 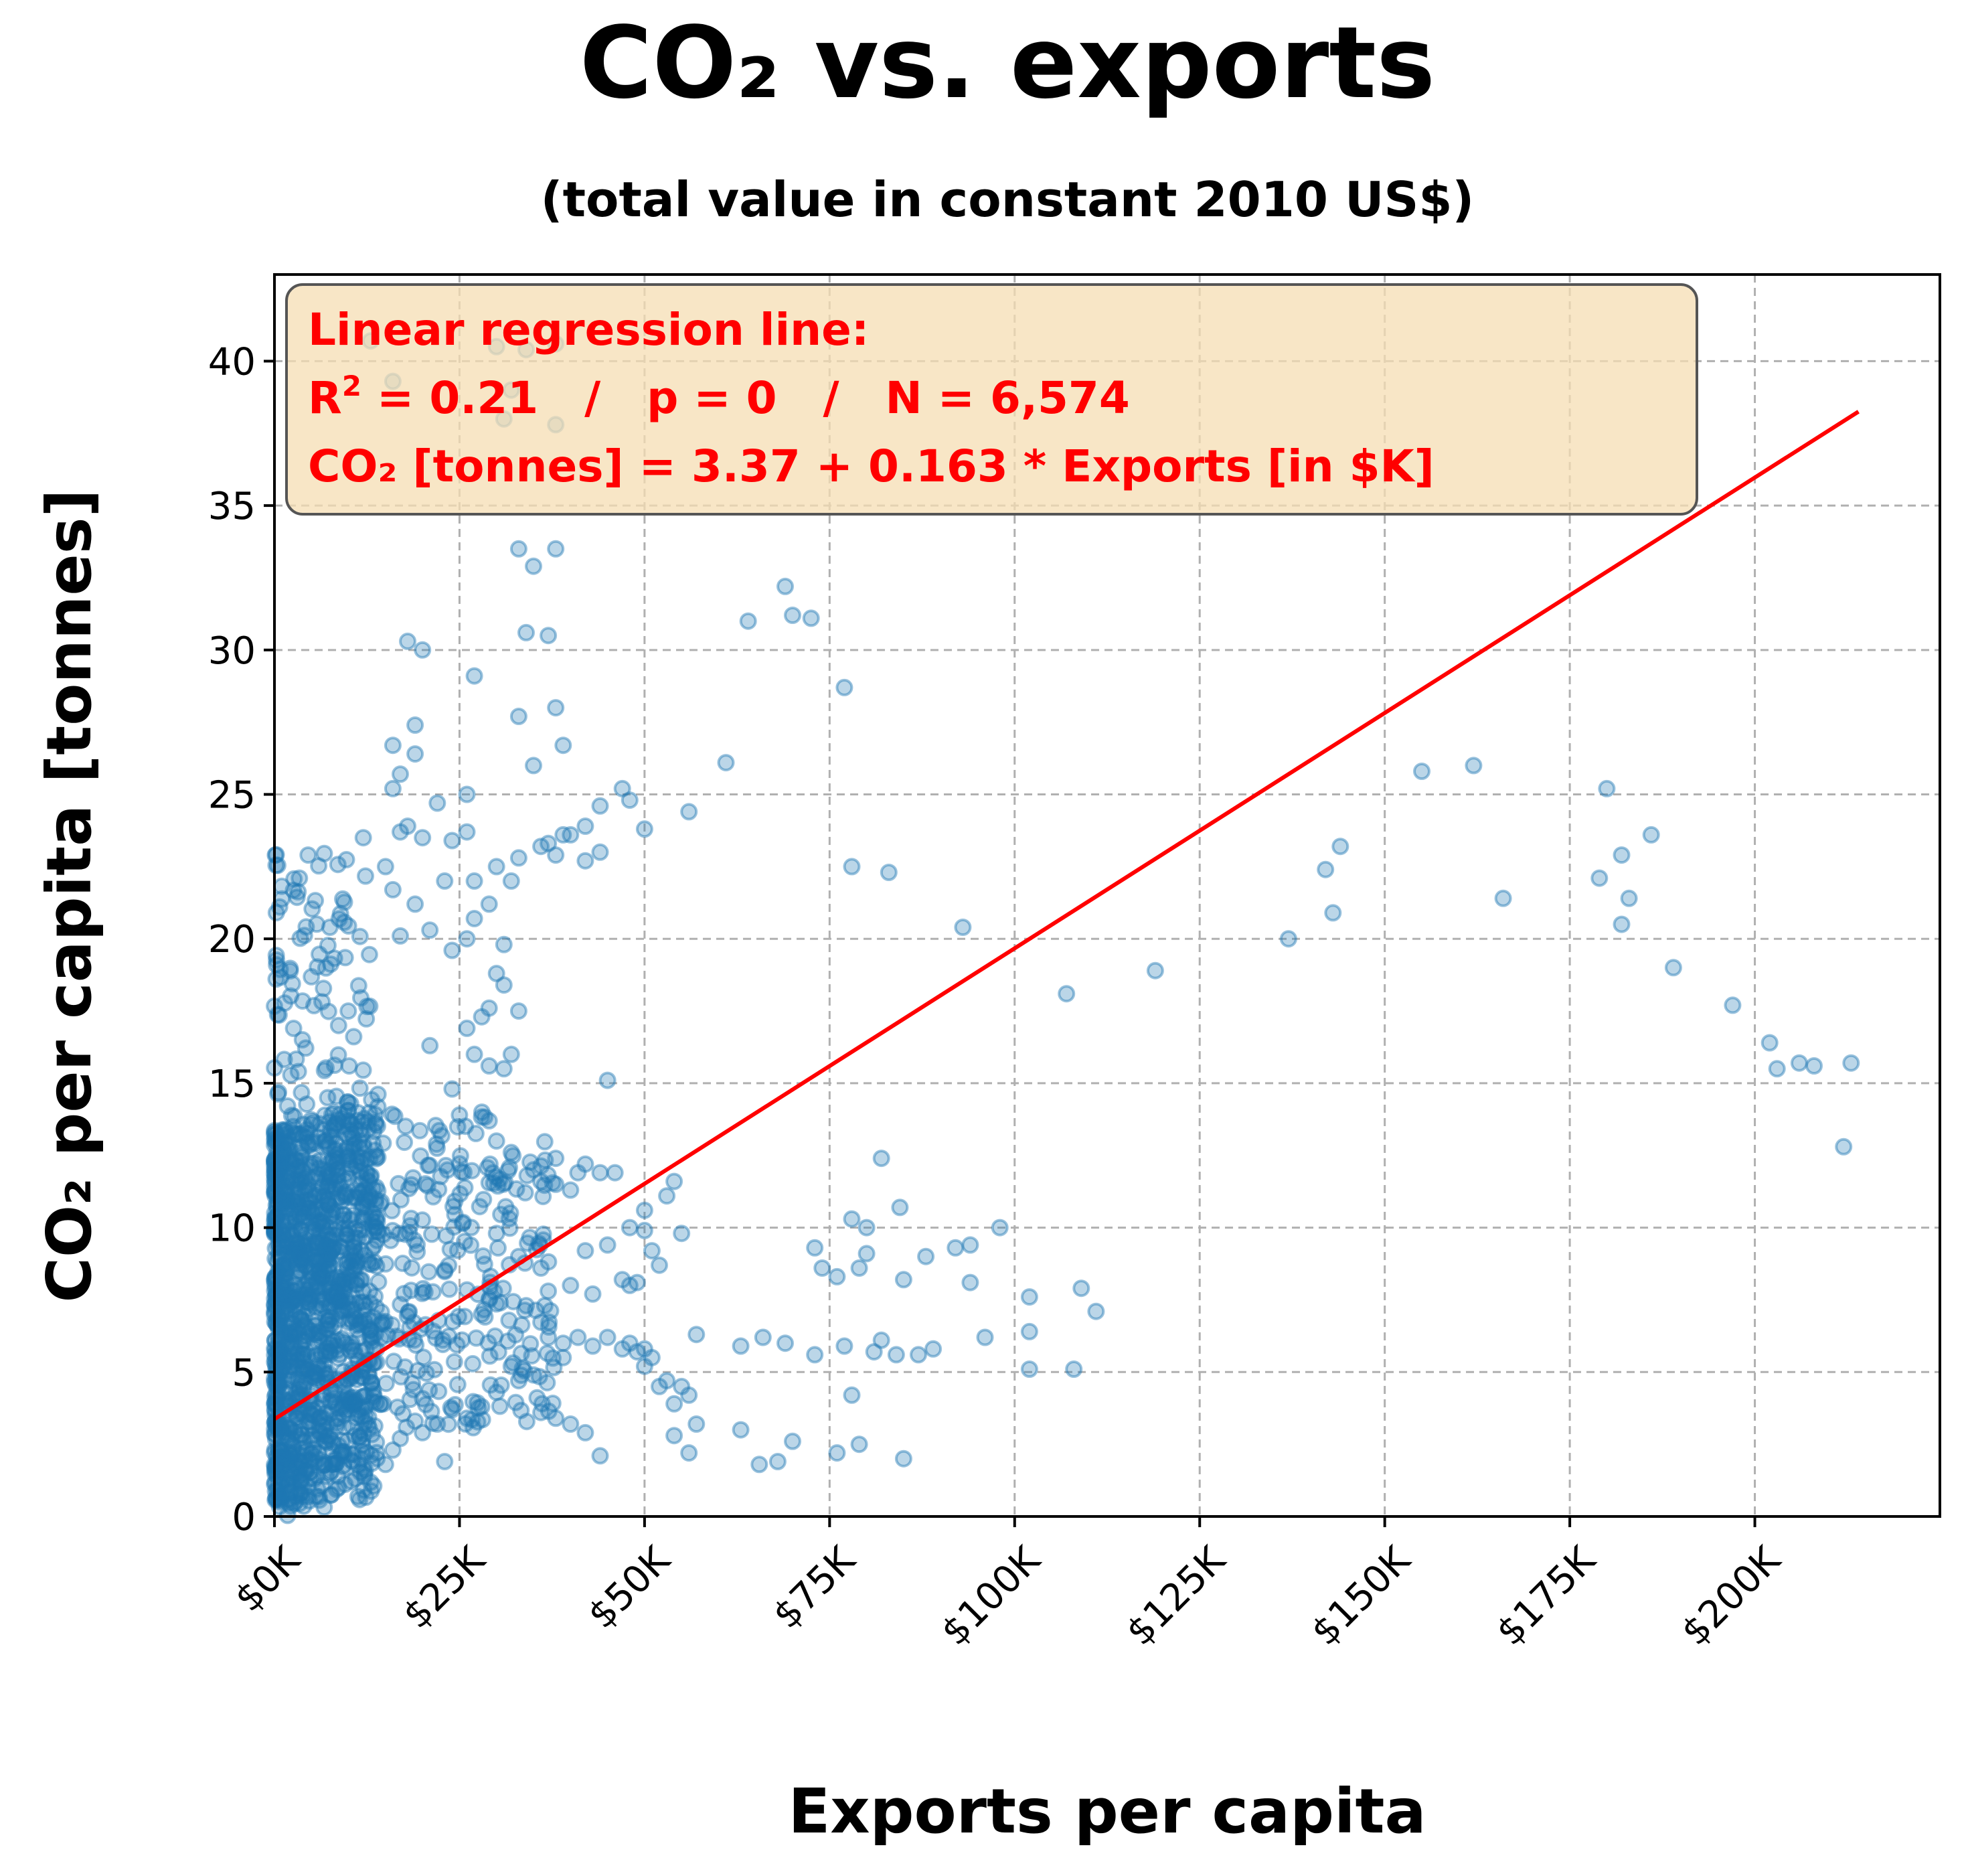 What do you see at coordinates (1008, 199) in the screenshot?
I see `chart-subtitle: (total value in constant 2010 US$)` at bounding box center [1008, 199].